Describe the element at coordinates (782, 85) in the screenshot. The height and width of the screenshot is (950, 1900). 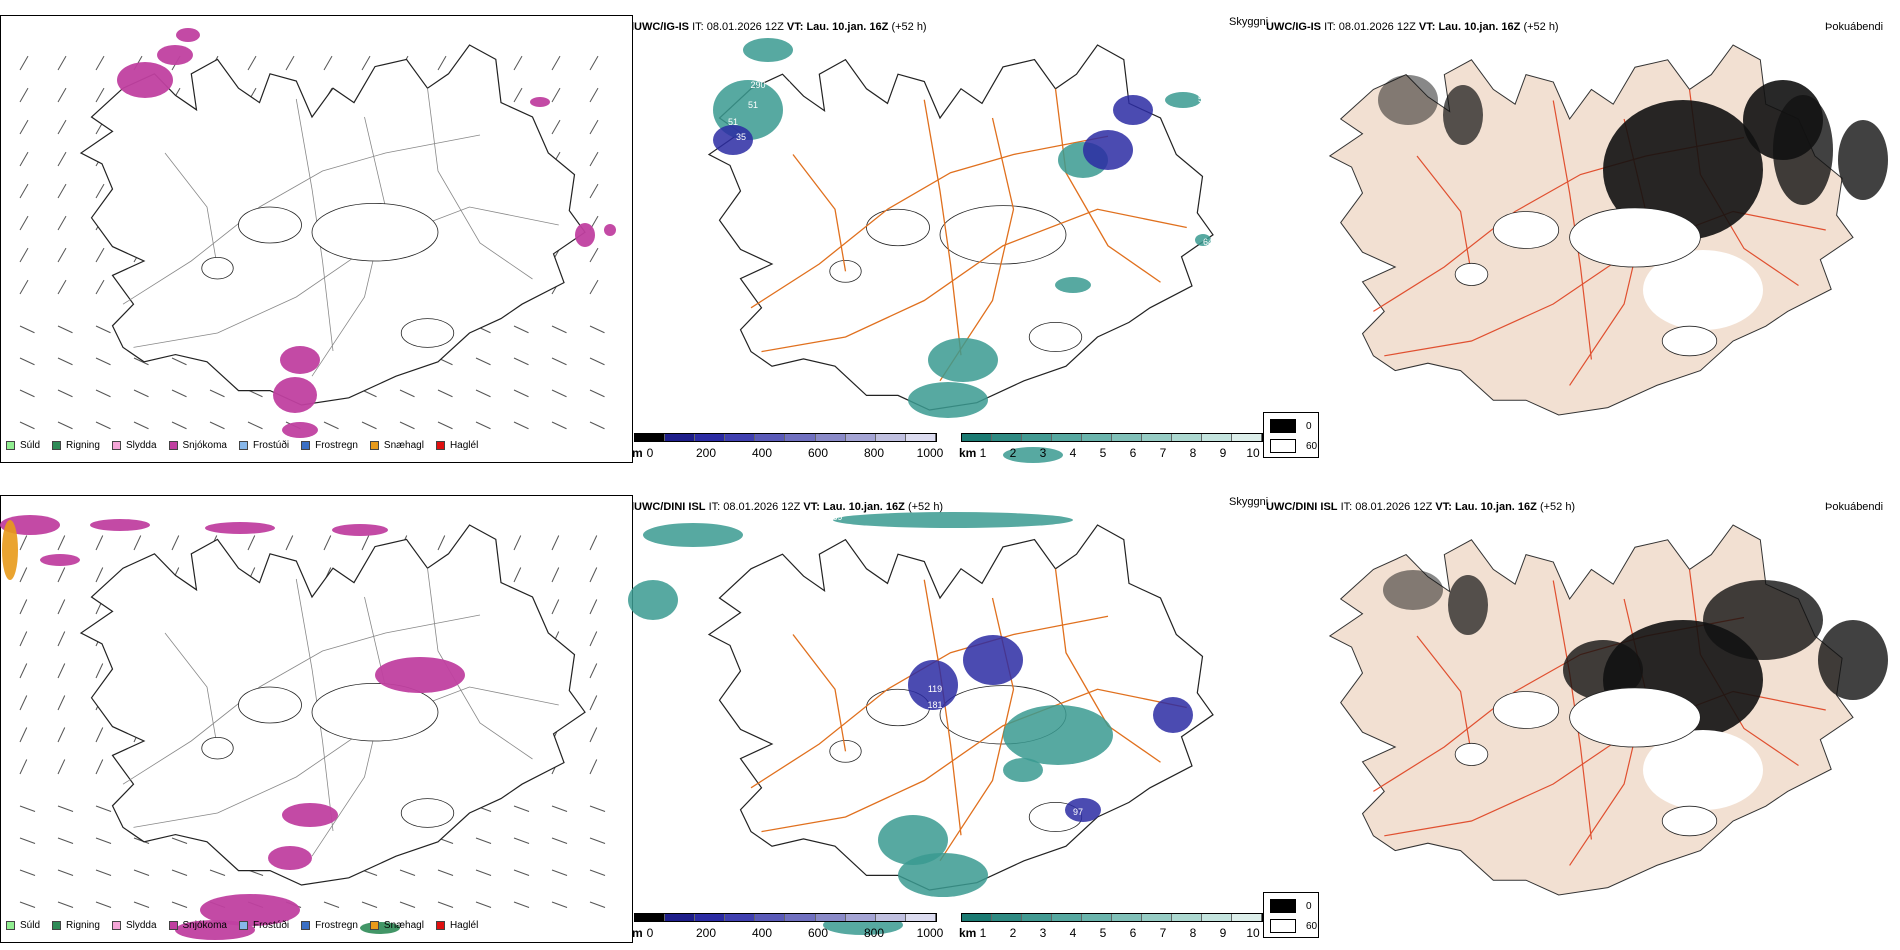
I see `visibility-value-label: 222` at that location.